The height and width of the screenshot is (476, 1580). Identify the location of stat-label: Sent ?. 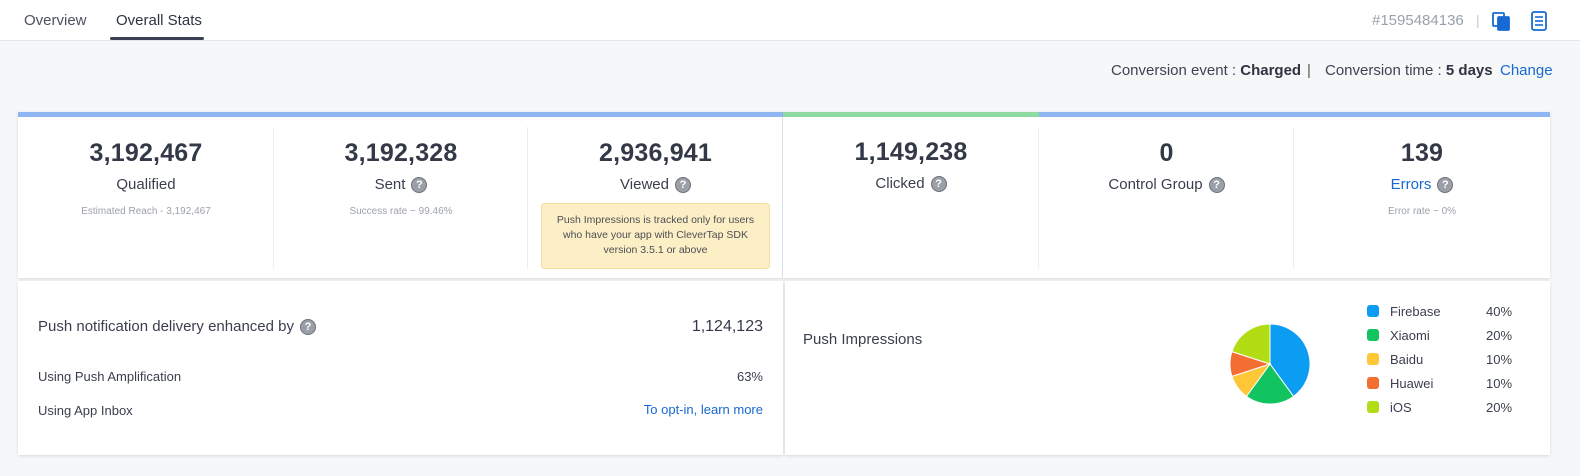
(401, 184).